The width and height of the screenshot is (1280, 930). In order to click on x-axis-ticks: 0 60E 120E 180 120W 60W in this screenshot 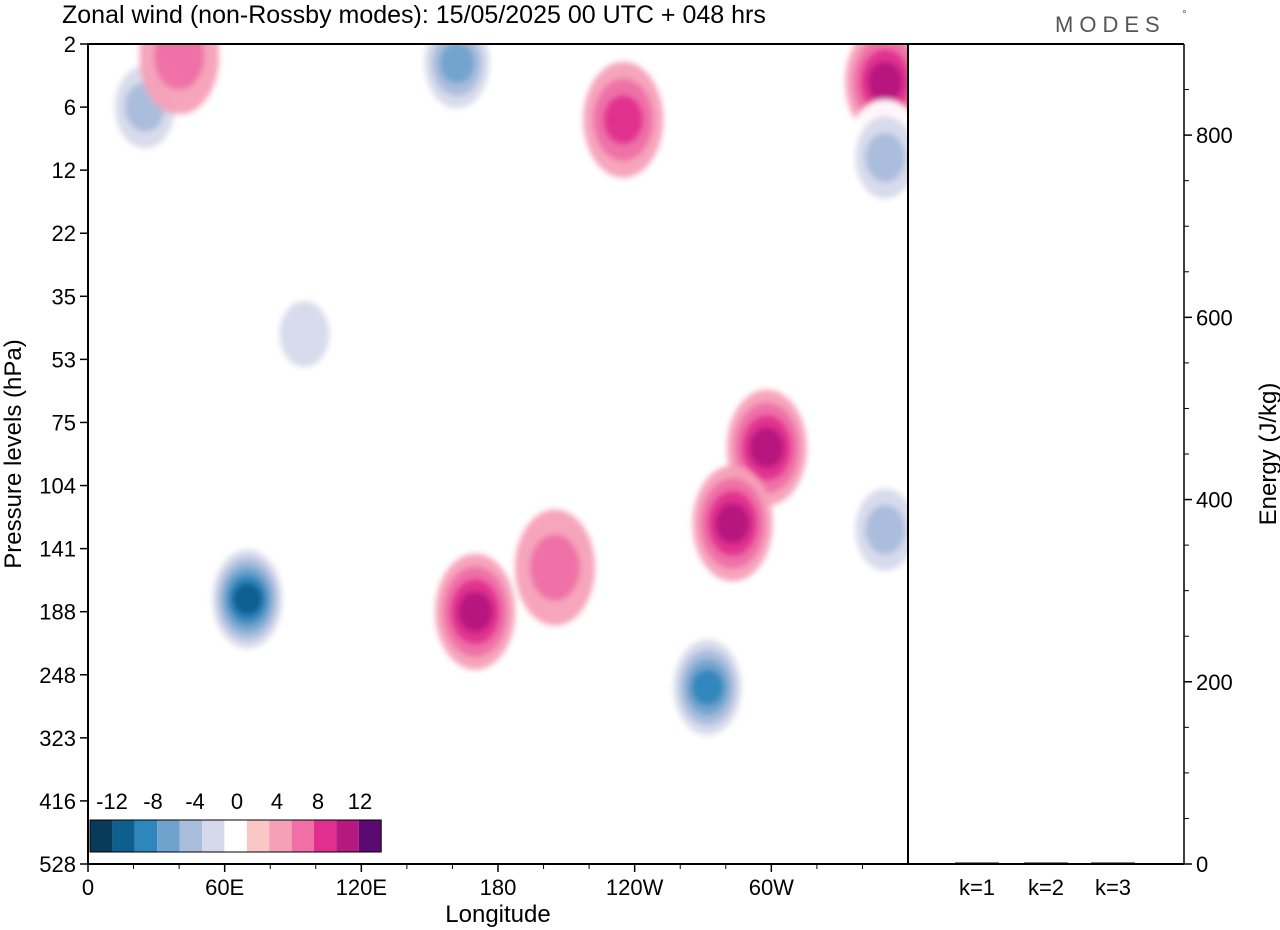, I will do `click(472, 882)`.